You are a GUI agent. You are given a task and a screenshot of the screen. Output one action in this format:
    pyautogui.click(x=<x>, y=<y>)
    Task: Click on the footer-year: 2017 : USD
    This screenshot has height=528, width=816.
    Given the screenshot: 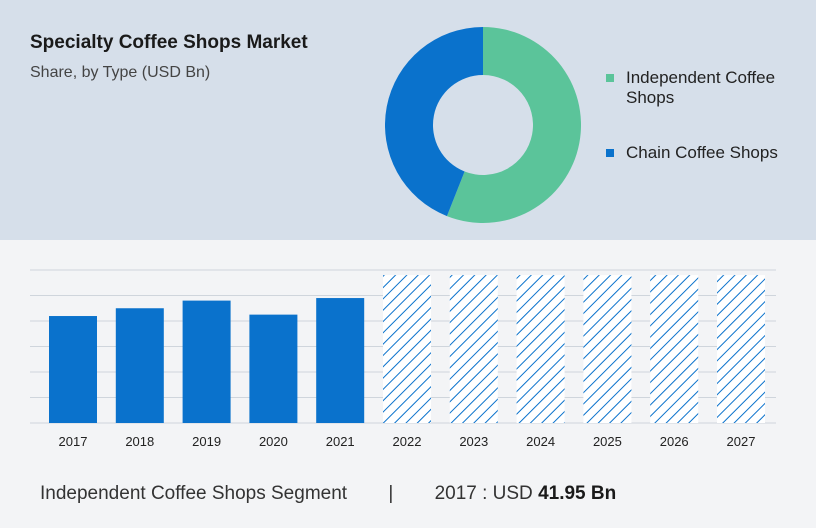 What is the action you would take?
    pyautogui.click(x=483, y=493)
    